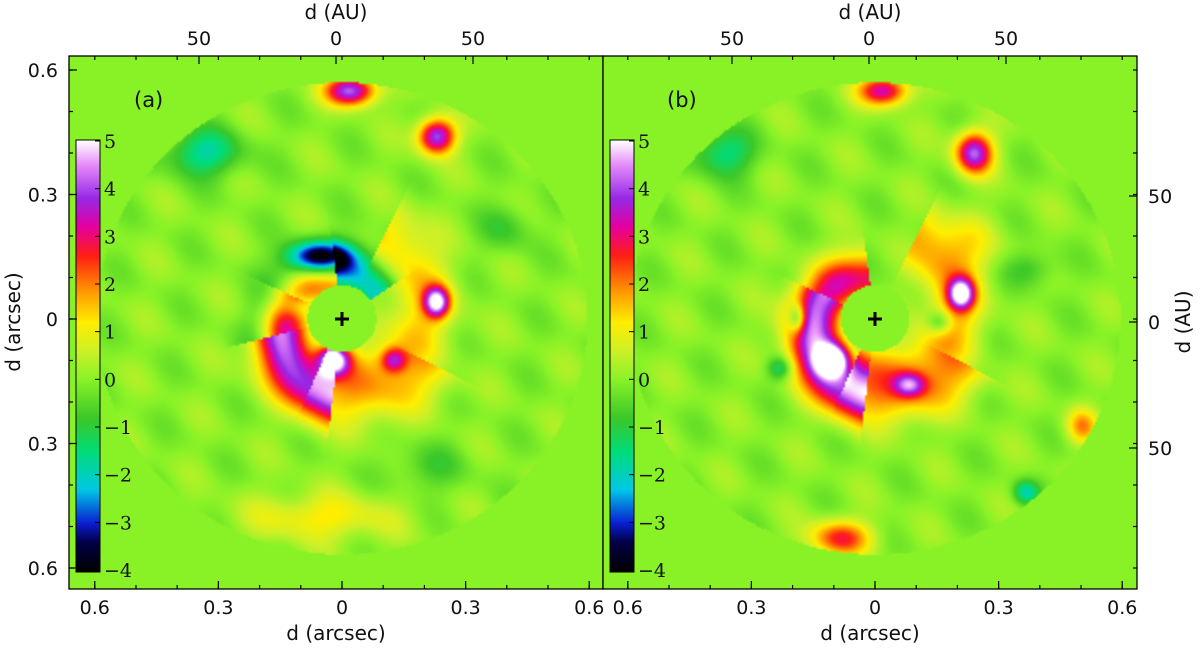  What do you see at coordinates (870, 12) in the screenshot?
I see `top-axis-label-b: d (AU)` at bounding box center [870, 12].